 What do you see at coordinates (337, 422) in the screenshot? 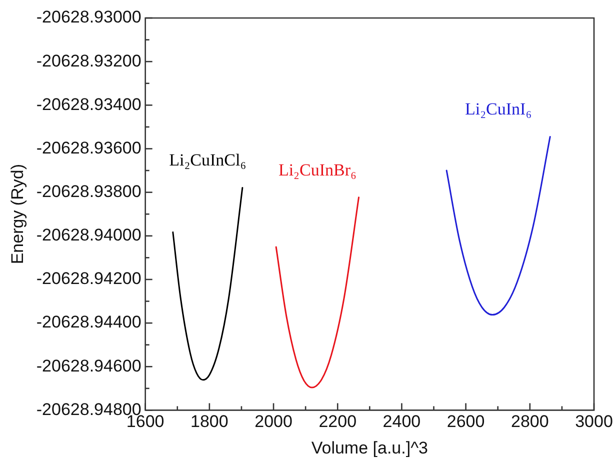
I see `x-tick-label: 2200` at bounding box center [337, 422].